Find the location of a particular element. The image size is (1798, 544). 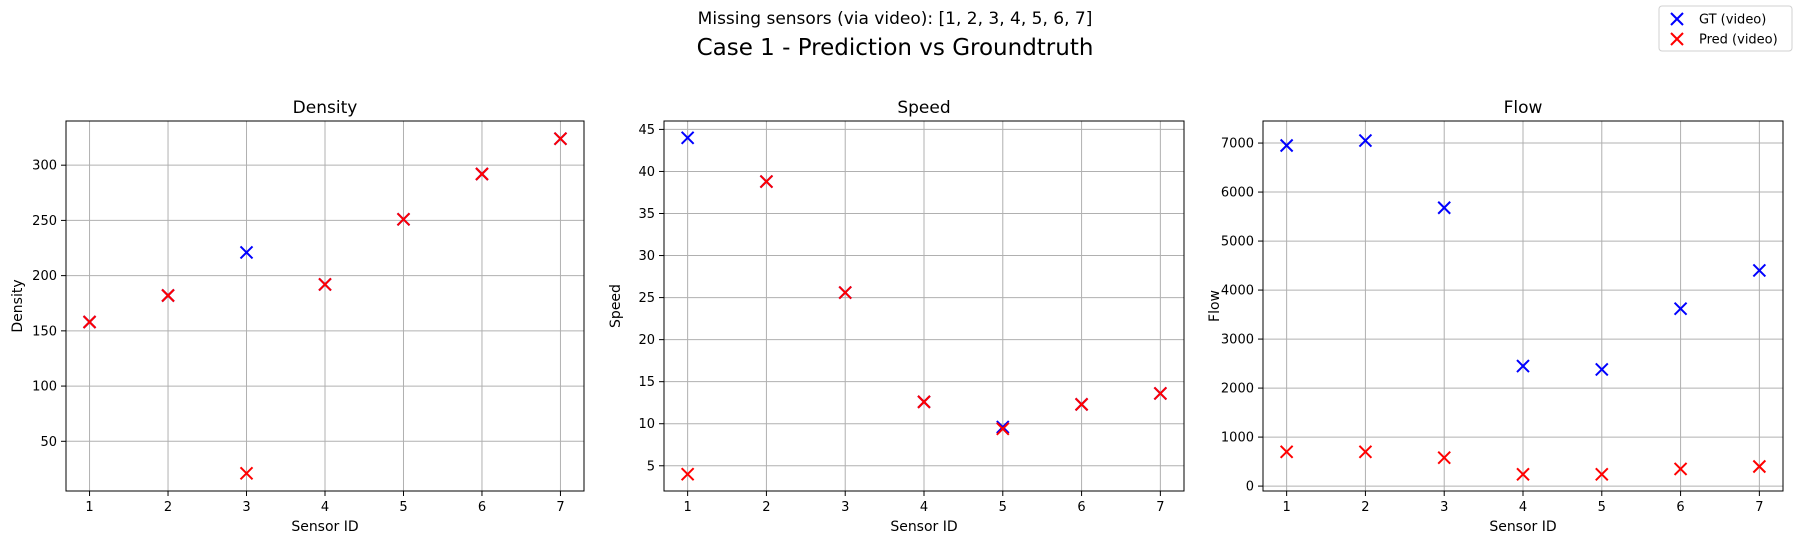

y-tick-label: 5 is located at coordinates (651, 466).